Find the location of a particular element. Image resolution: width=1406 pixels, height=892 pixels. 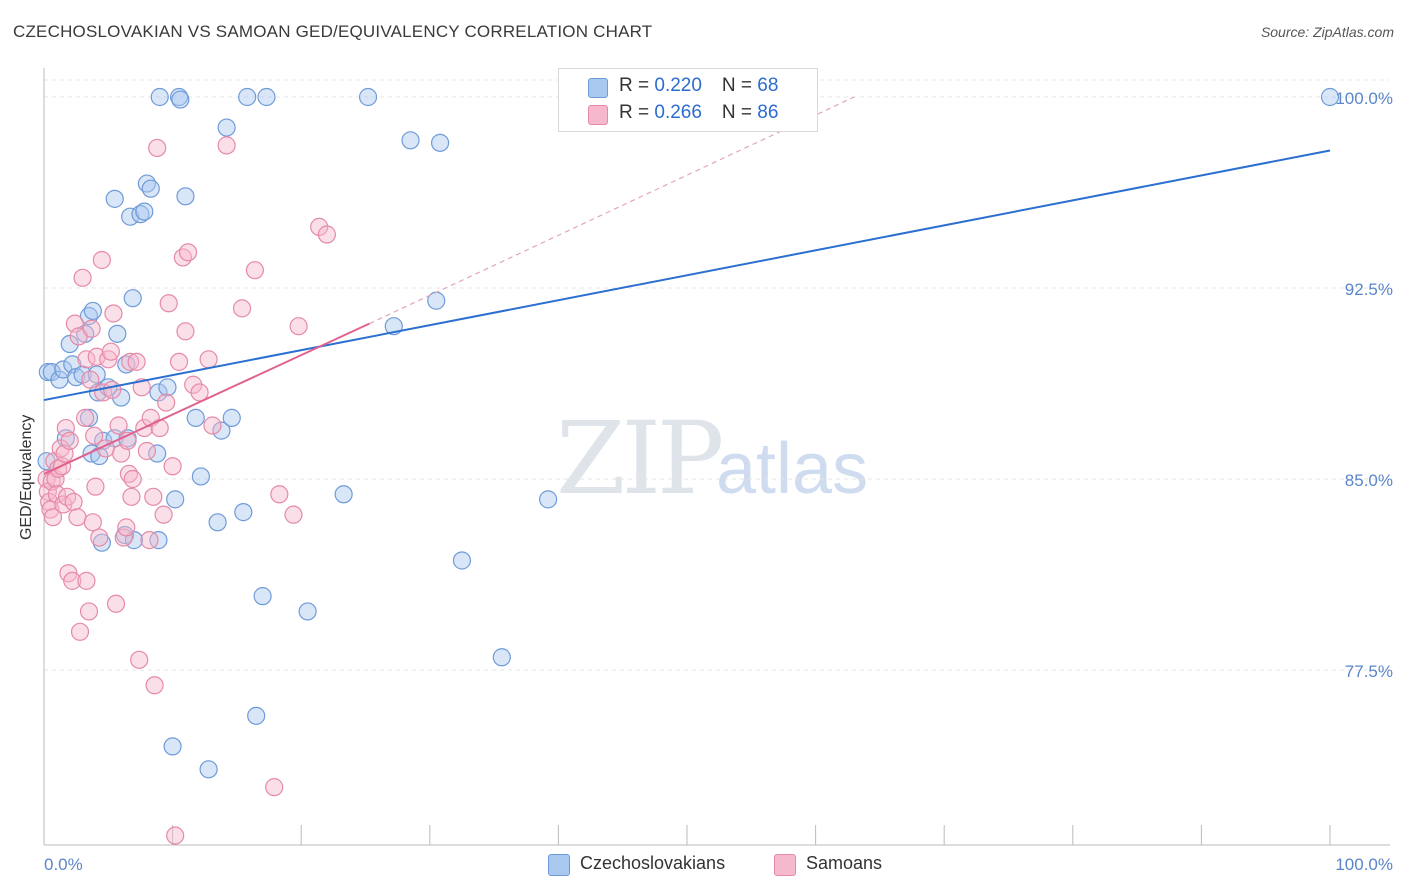

r-value: 0.266 is located at coordinates (678, 112).